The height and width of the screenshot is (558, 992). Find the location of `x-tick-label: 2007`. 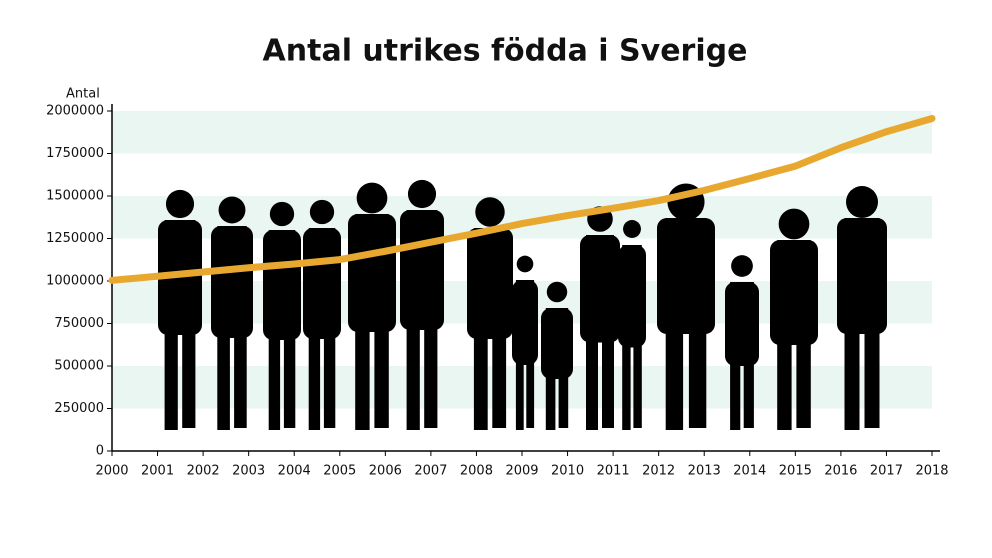

x-tick-label: 2007 is located at coordinates (430, 471).